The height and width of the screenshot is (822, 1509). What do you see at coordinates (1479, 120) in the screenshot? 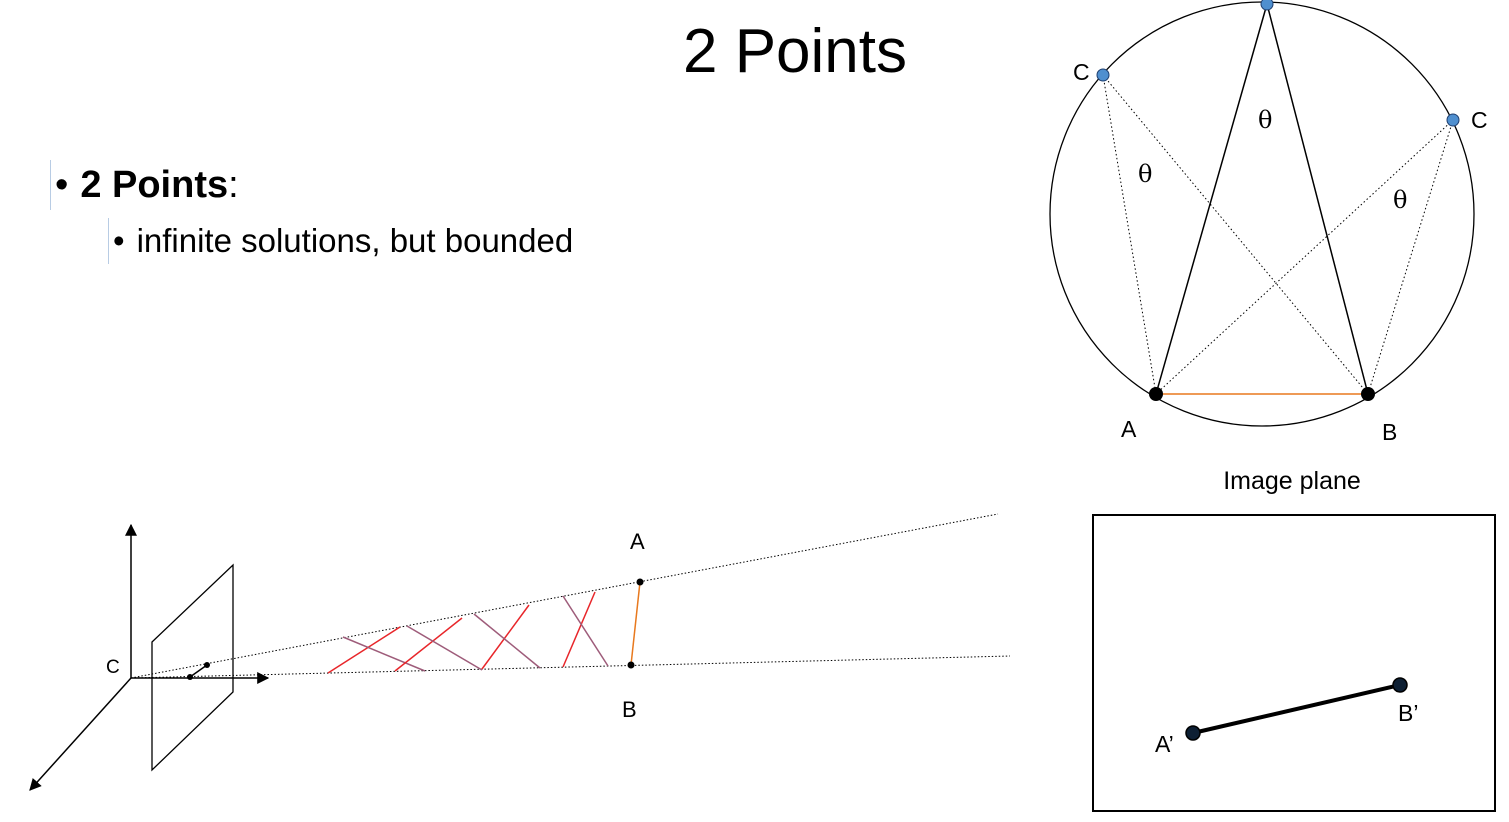
I see `label-c-right: C` at bounding box center [1479, 120].